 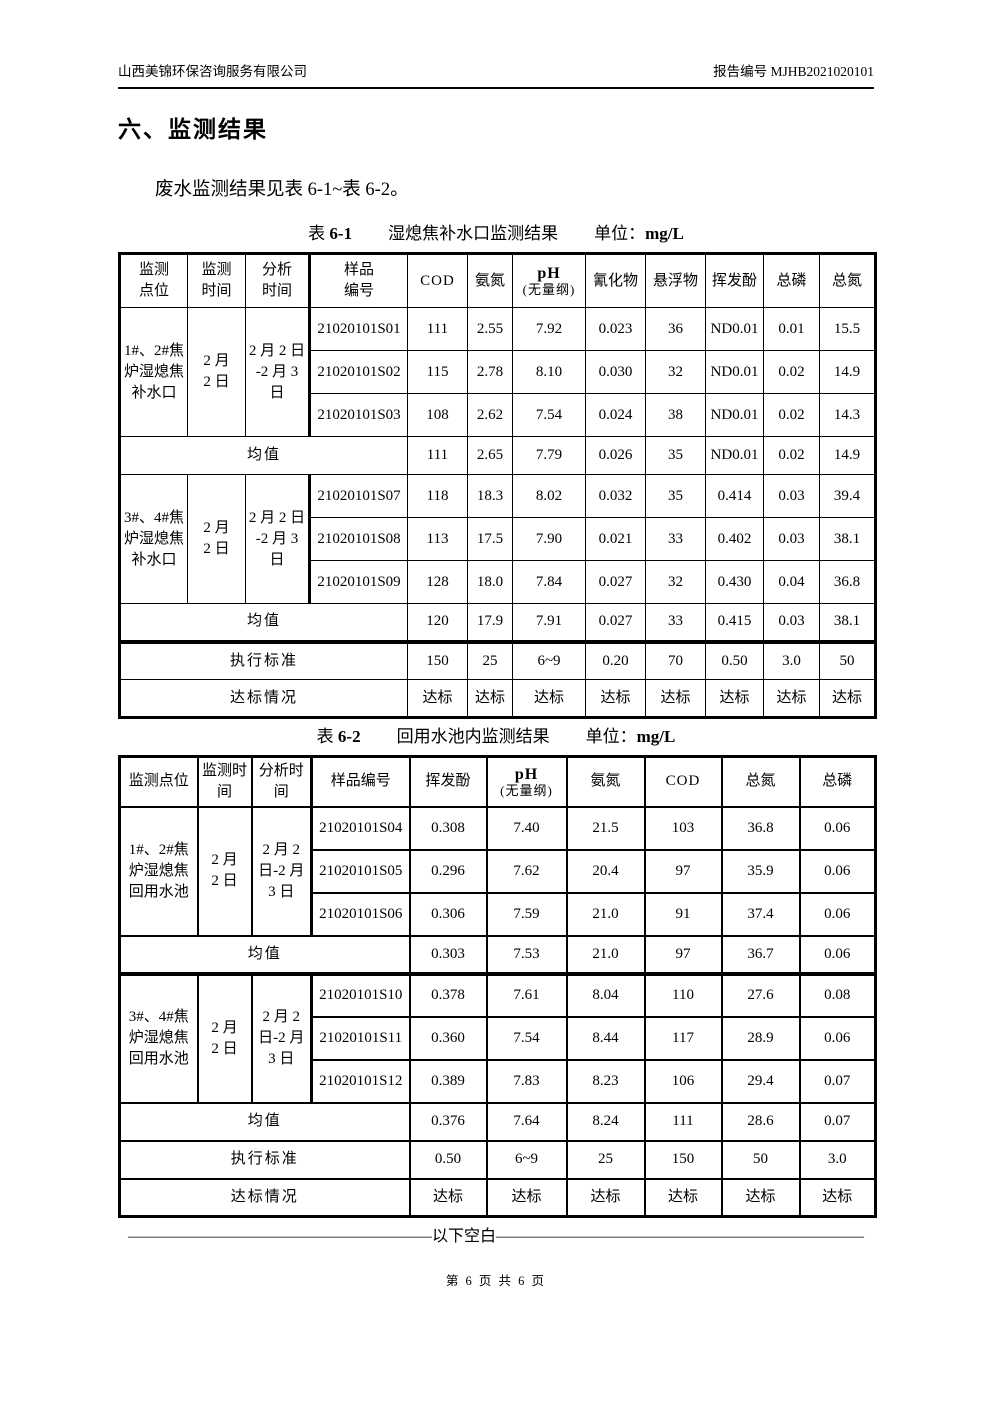 What do you see at coordinates (158, 871) in the screenshot?
I see `site-cell: 1#、2#焦炉湿熄焦回用水池` at bounding box center [158, 871].